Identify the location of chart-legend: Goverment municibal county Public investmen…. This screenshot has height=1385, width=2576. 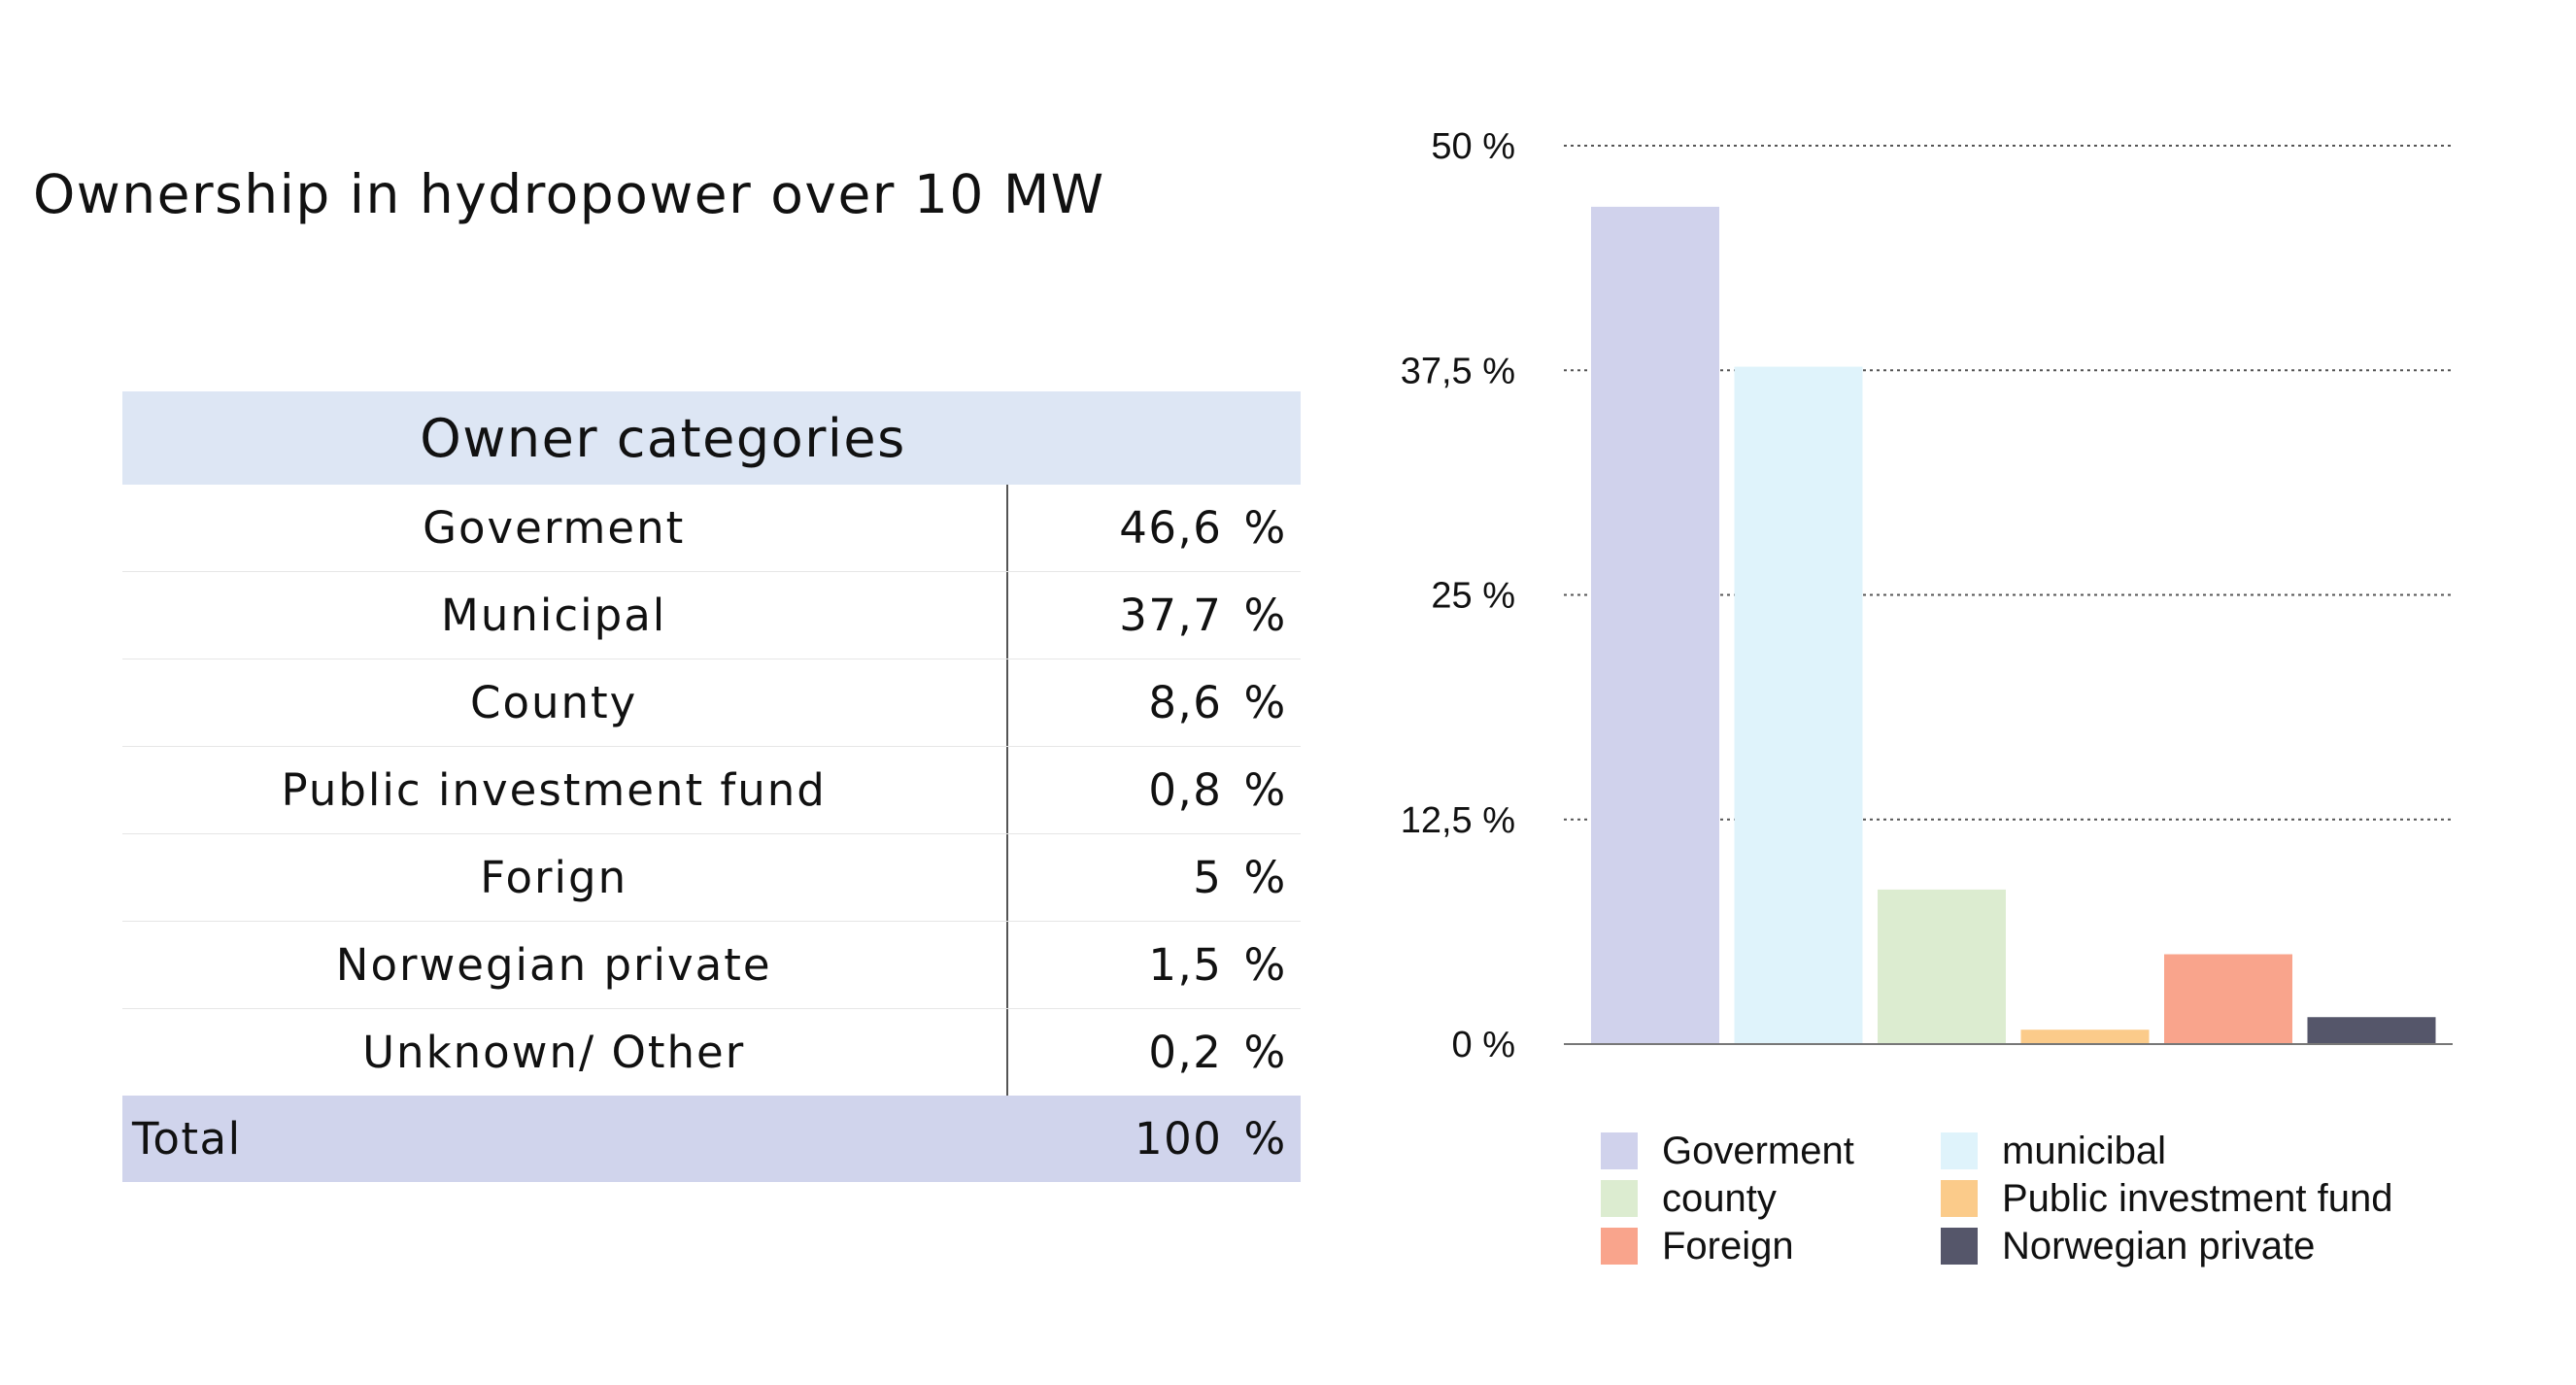
(2043, 1198).